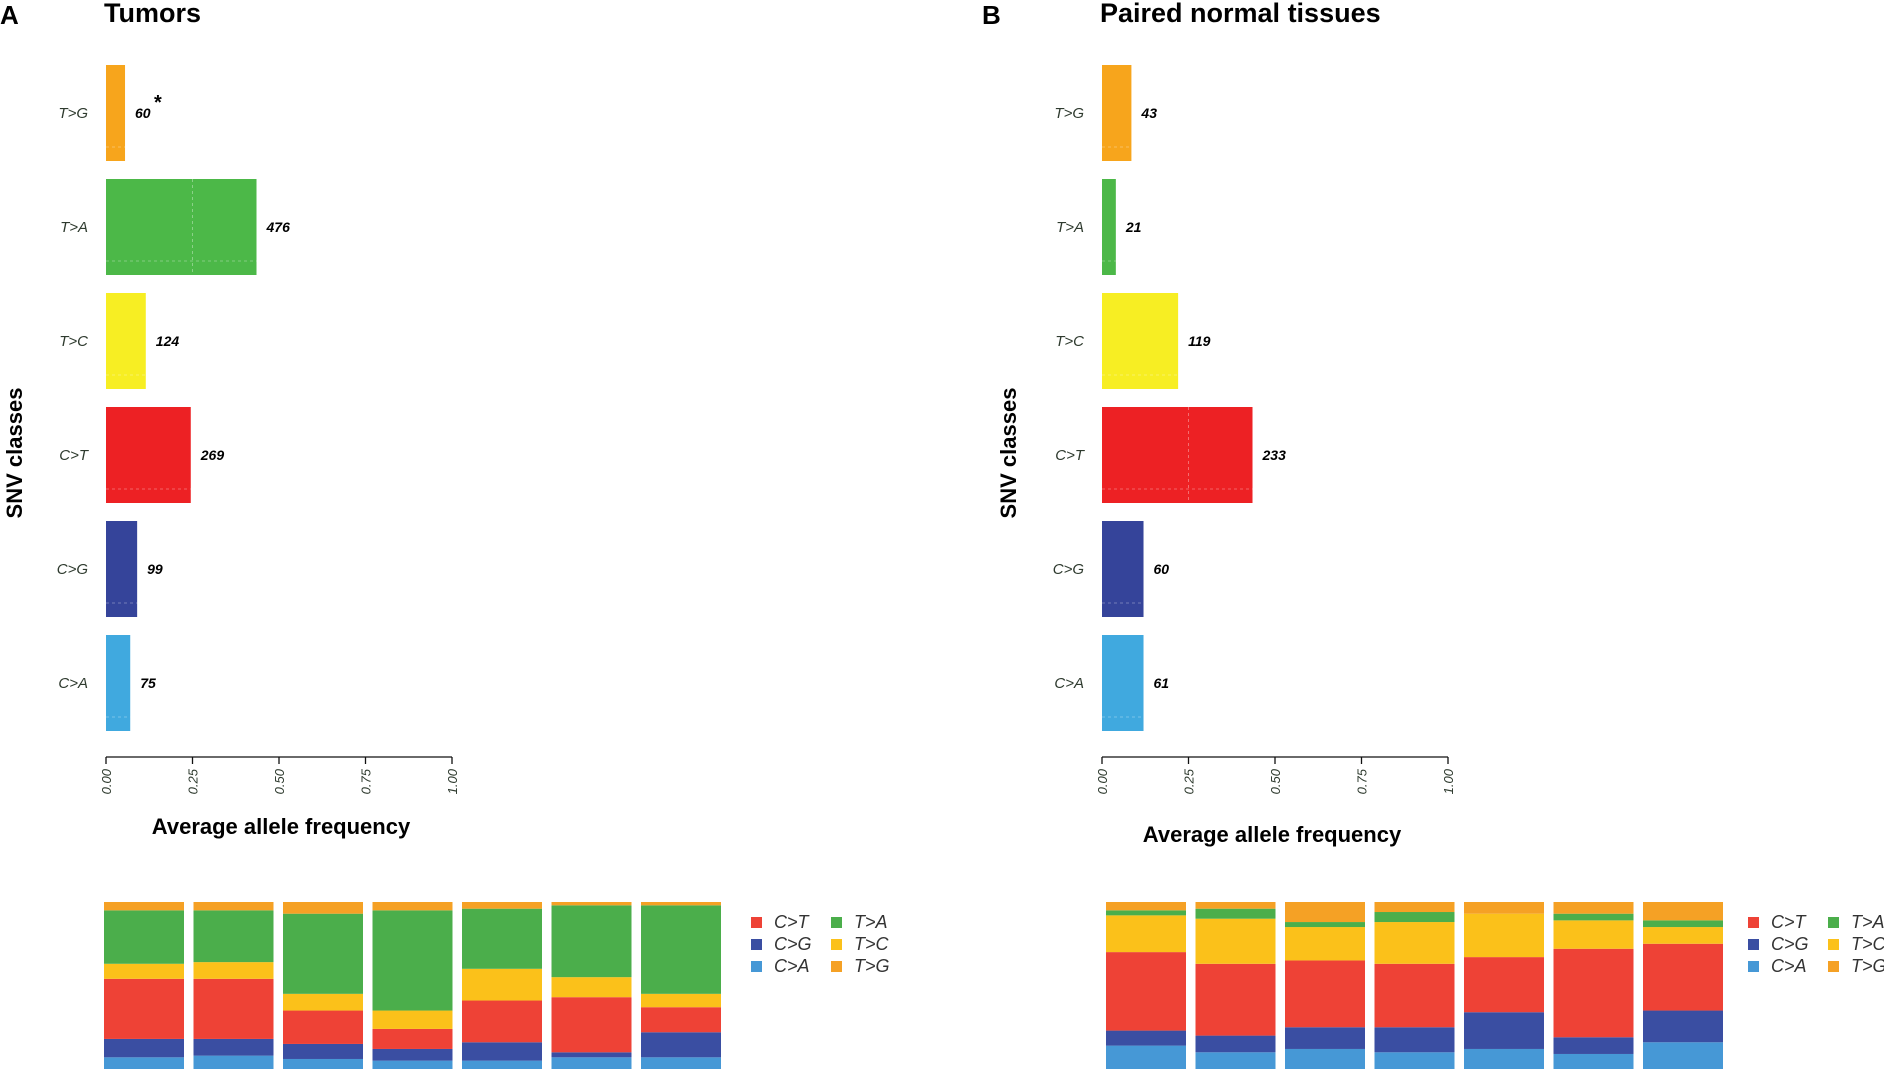 This screenshot has width=1884, height=1069. I want to click on panel-b-x-tick-label: 0.00, so click(1102, 781).